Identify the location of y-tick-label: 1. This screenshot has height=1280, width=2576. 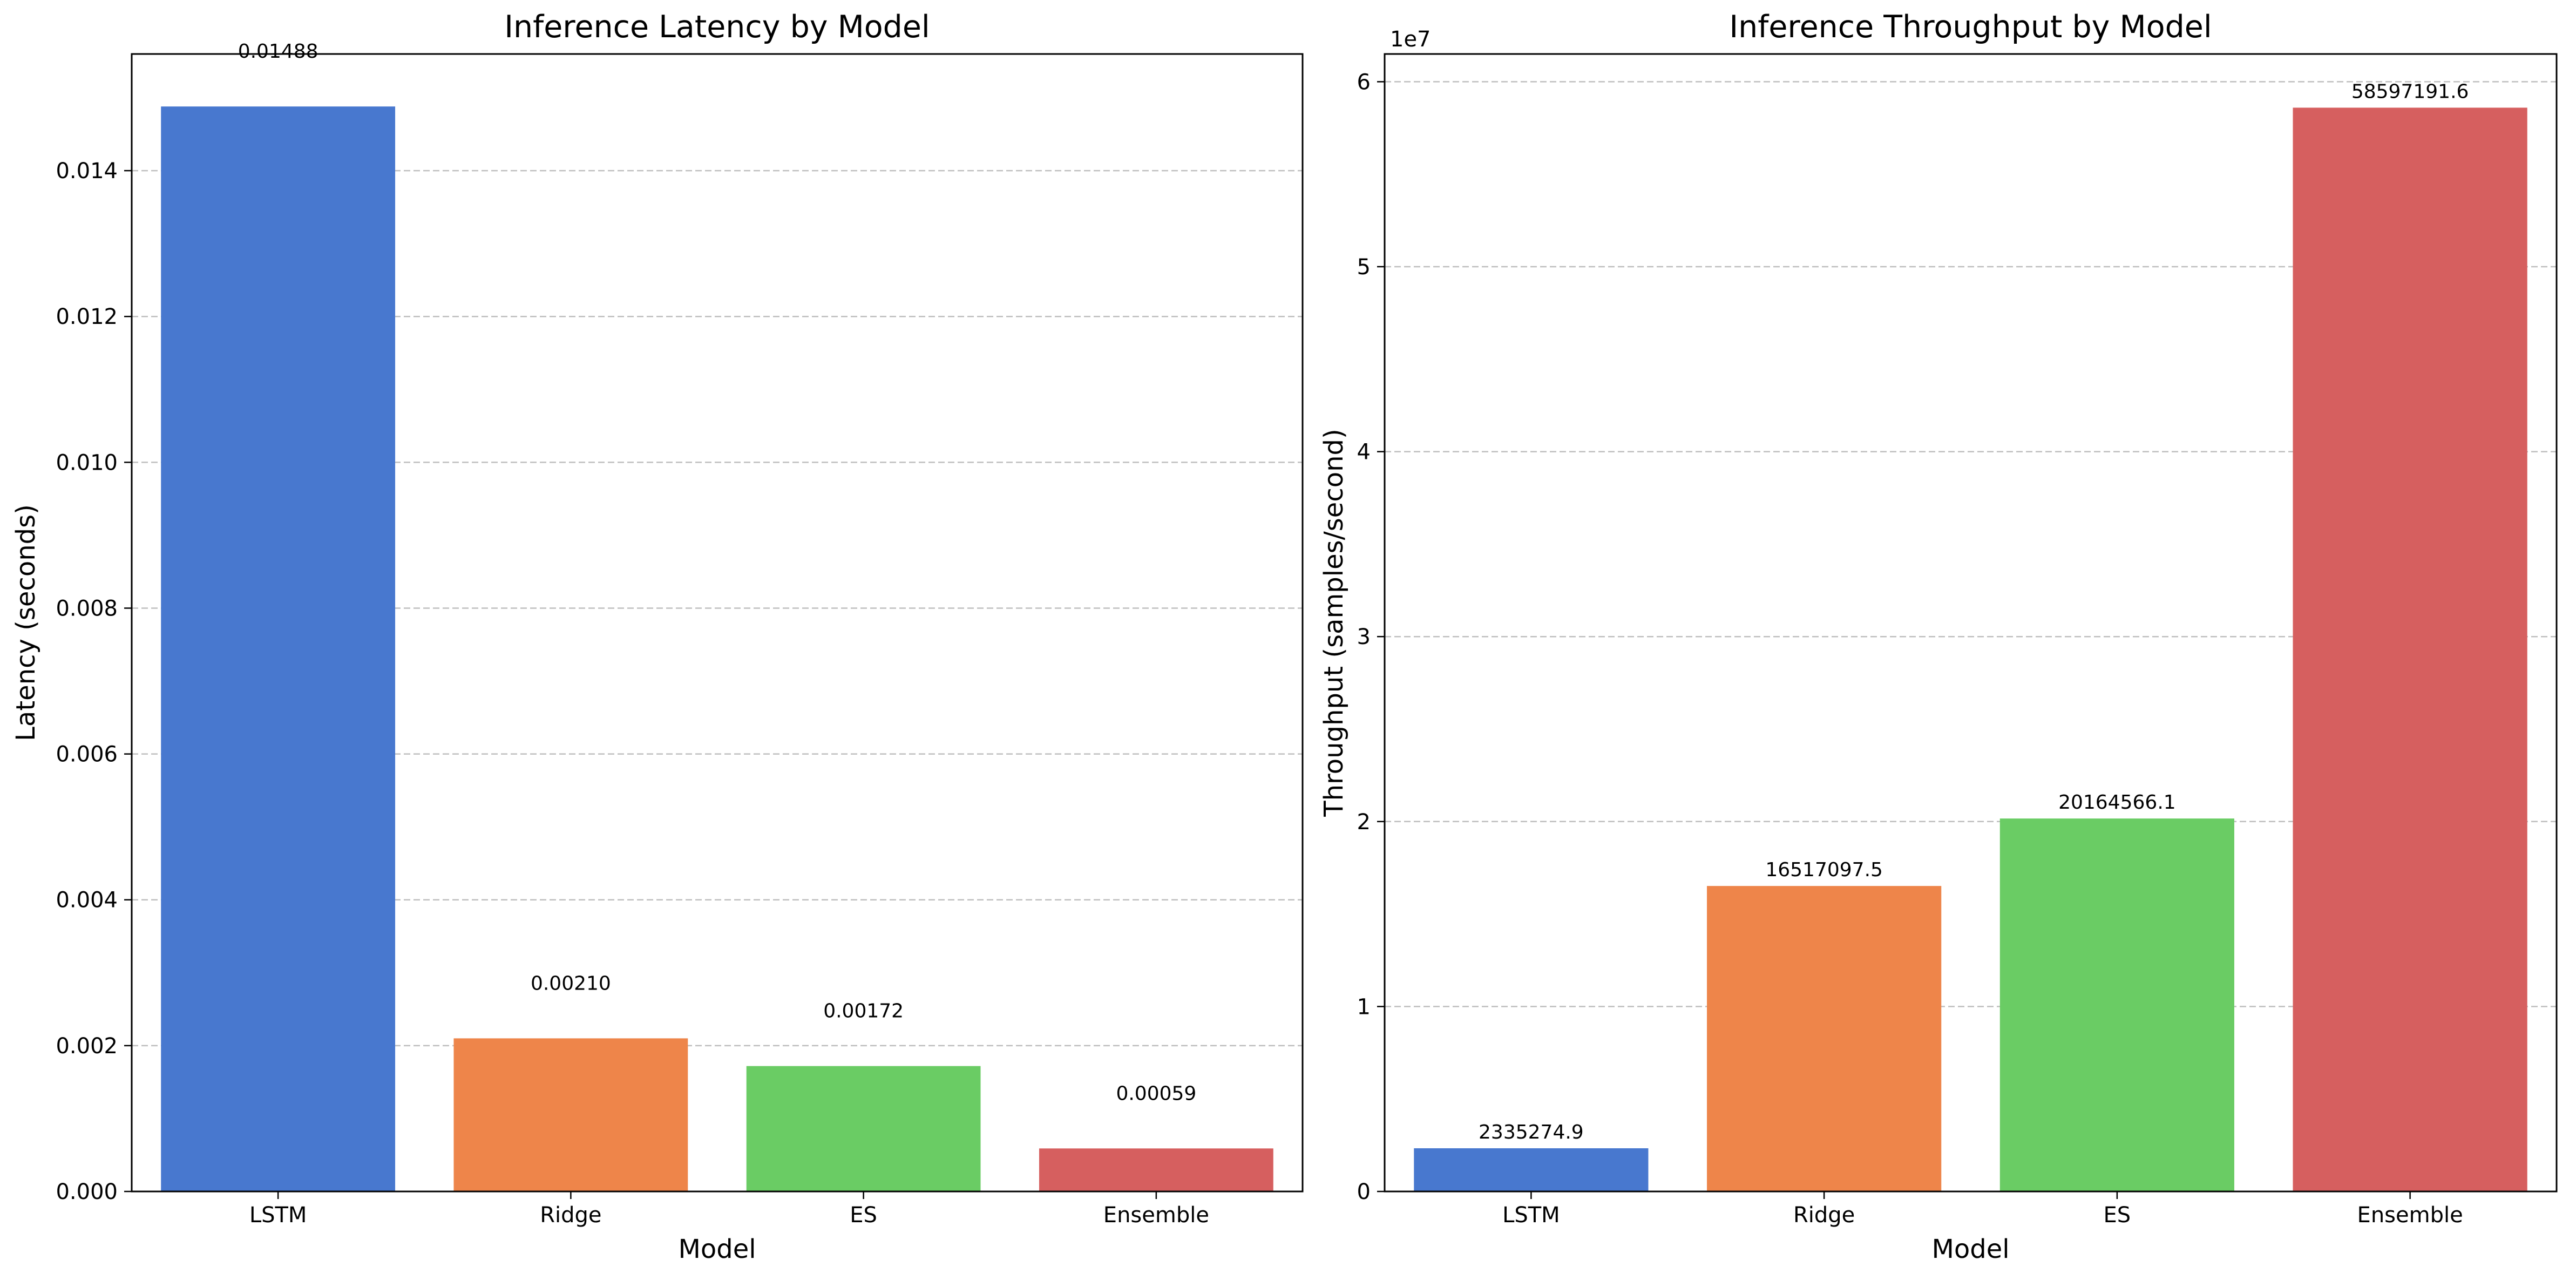
(1364, 1006).